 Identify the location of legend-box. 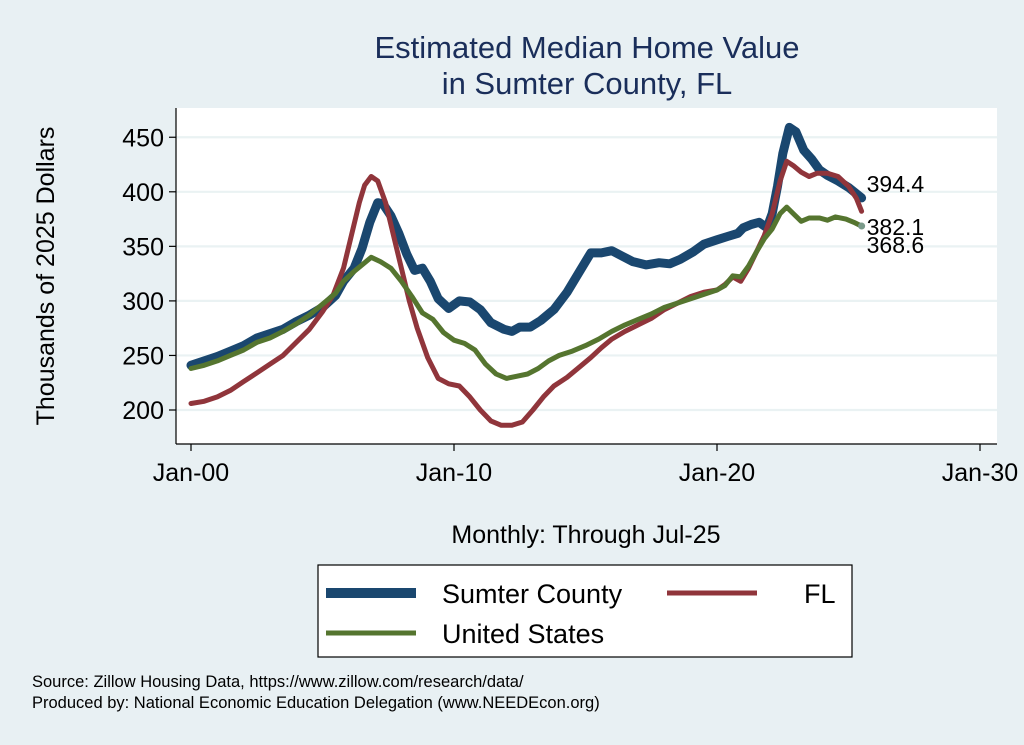
(585, 611).